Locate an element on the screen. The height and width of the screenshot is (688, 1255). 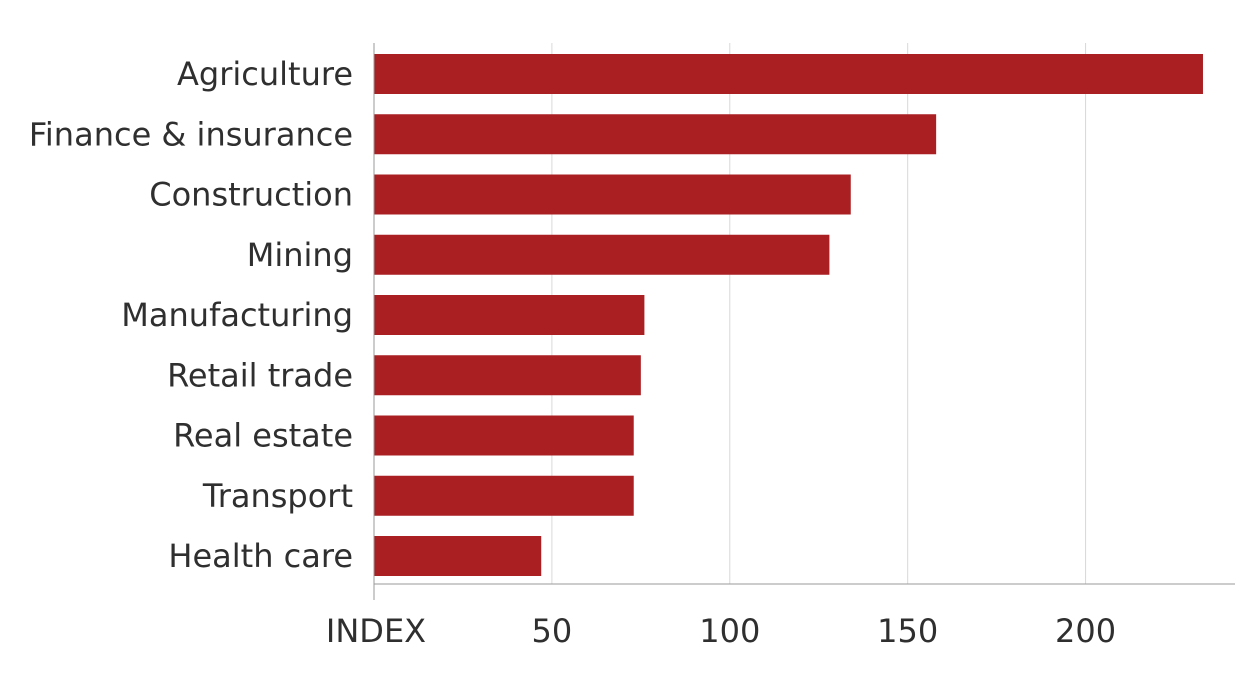
bar-manufacturing is located at coordinates (509, 315).